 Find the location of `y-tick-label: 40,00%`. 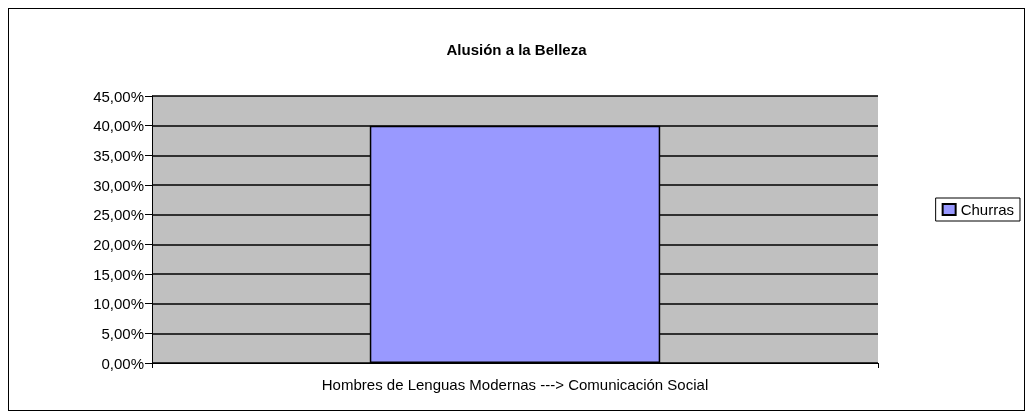

y-tick-label: 40,00% is located at coordinates (118, 126).